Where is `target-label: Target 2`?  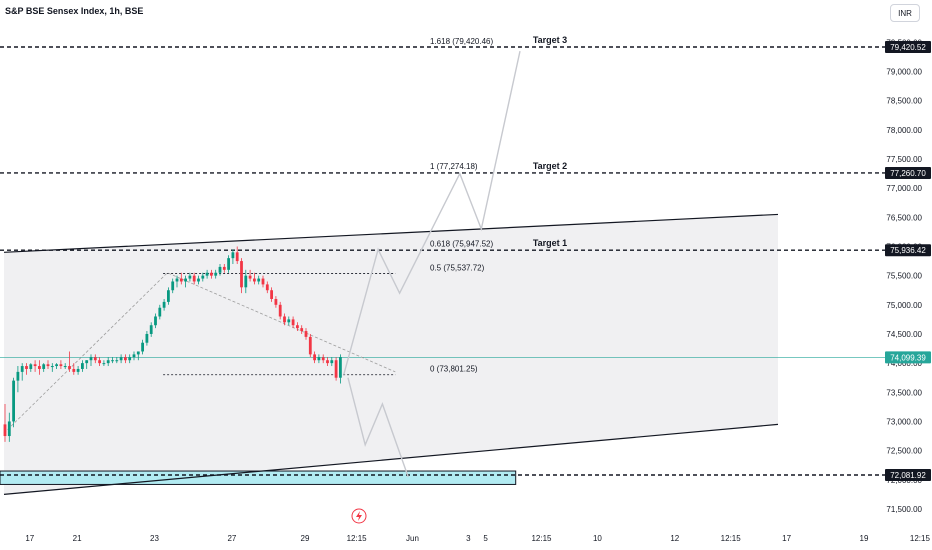 target-label: Target 2 is located at coordinates (550, 166).